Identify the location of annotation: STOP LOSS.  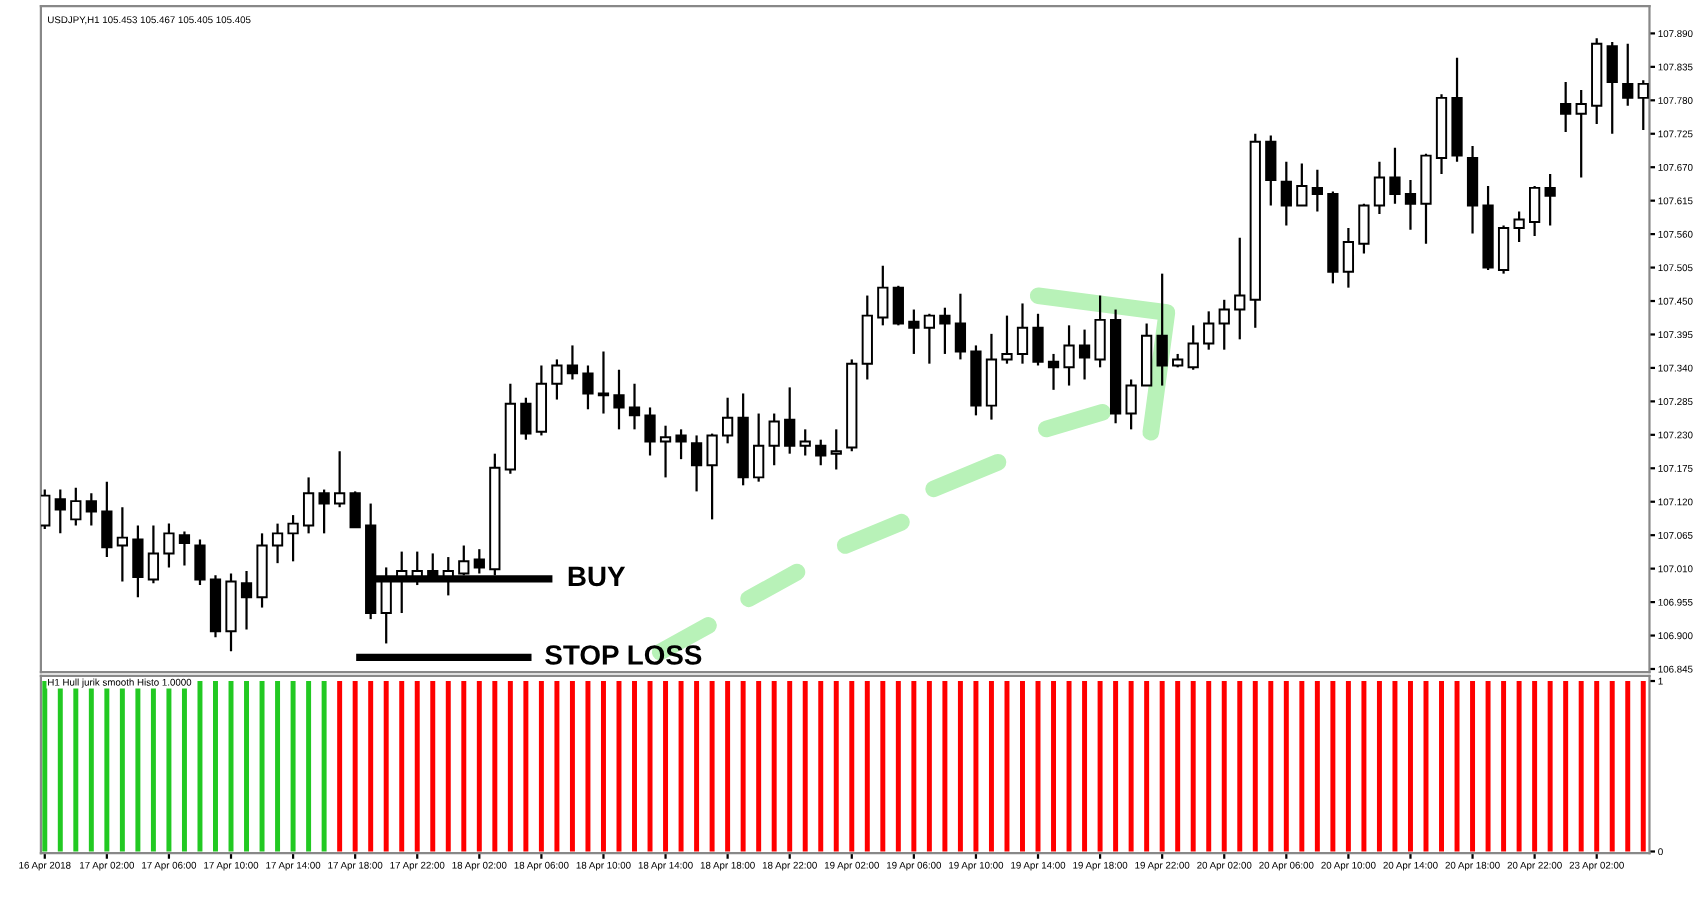
(623, 655).